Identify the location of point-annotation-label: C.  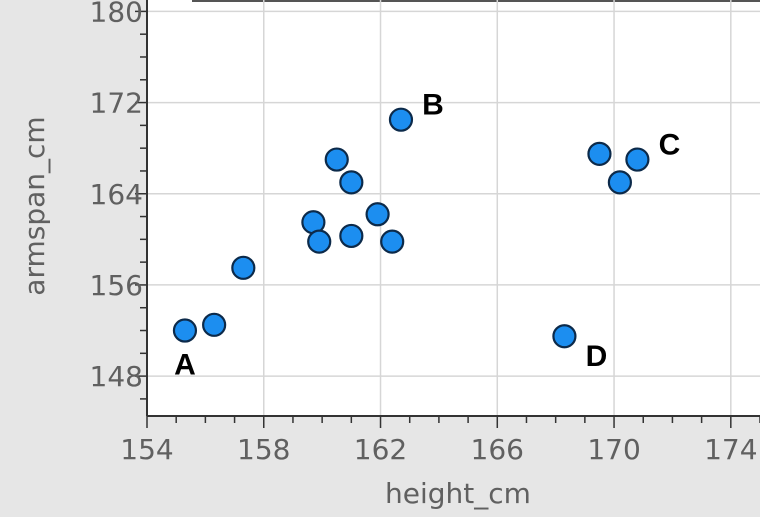
(670, 145).